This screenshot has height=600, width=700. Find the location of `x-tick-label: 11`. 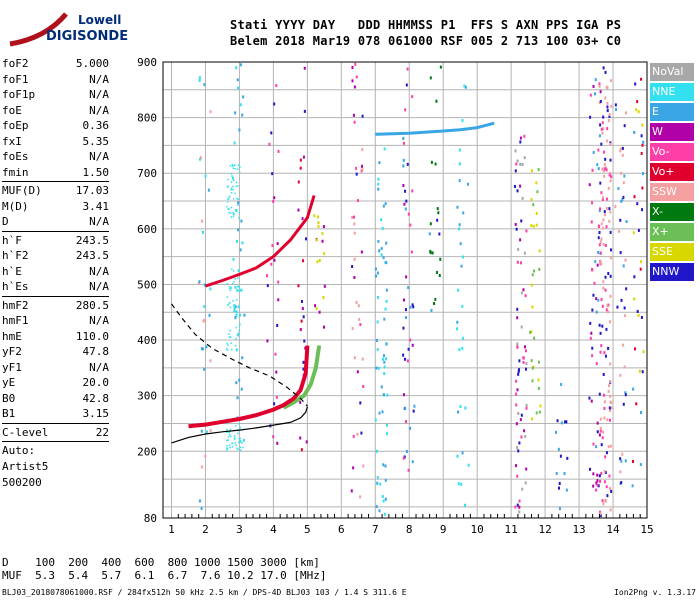

x-tick-label: 11 is located at coordinates (511, 529).